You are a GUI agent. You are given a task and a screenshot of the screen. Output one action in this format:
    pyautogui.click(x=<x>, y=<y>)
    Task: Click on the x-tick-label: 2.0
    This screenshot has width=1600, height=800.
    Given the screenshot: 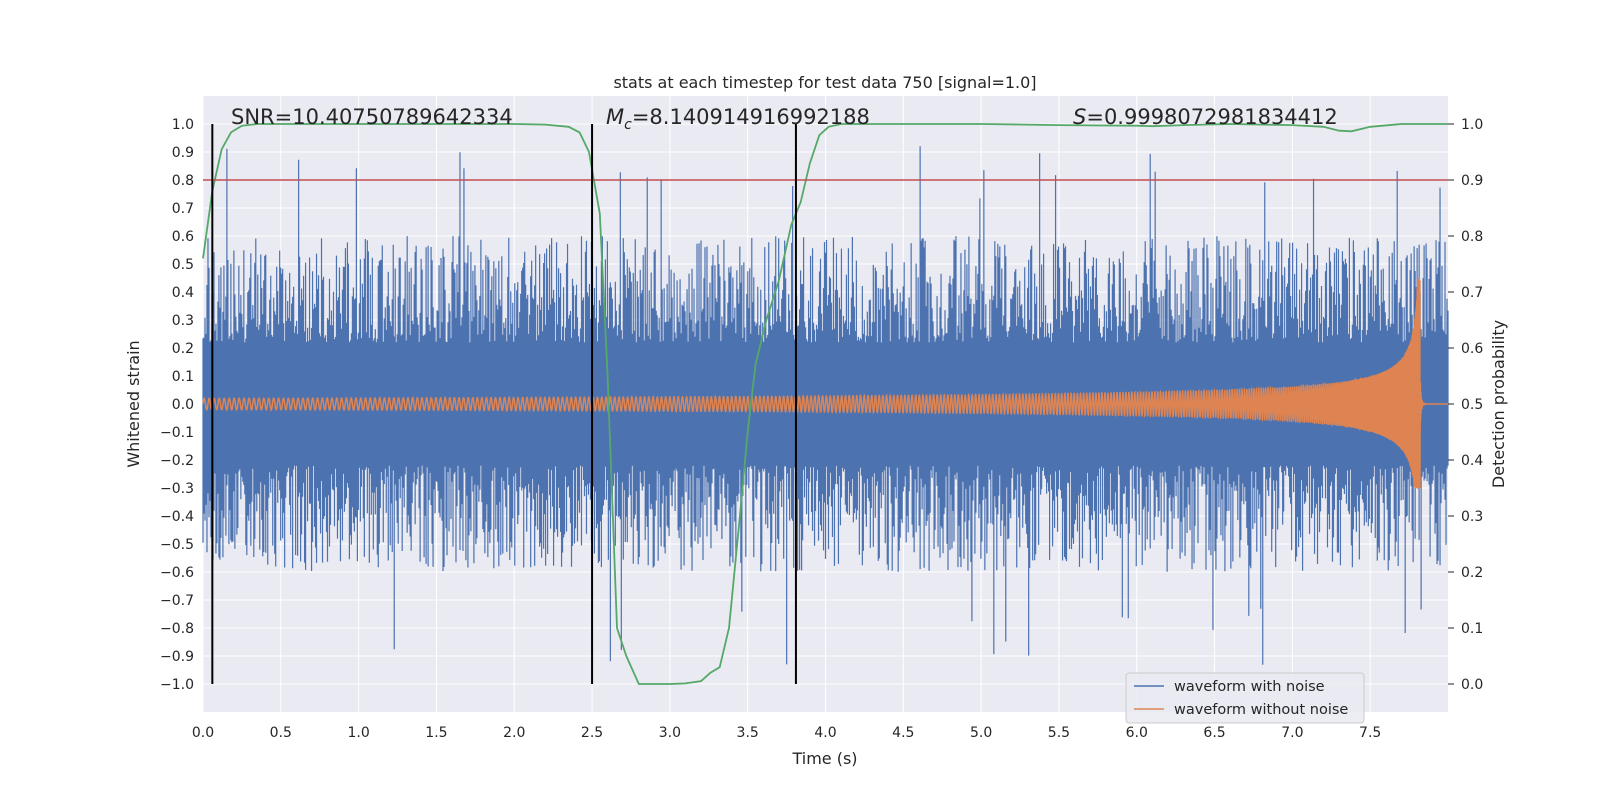 What is the action you would take?
    pyautogui.click(x=514, y=733)
    